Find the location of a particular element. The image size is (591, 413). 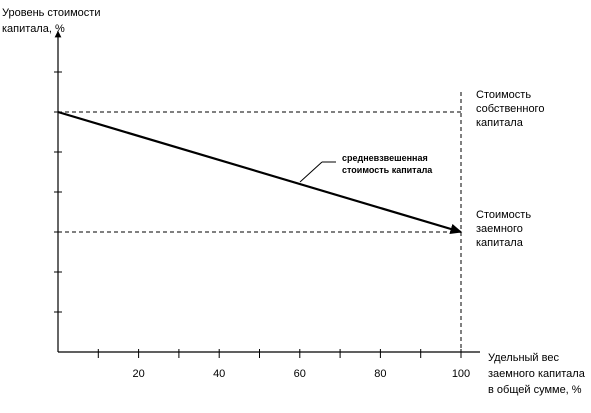

debt-cost-label: Стоимость заемного капитала is located at coordinates (505, 229).